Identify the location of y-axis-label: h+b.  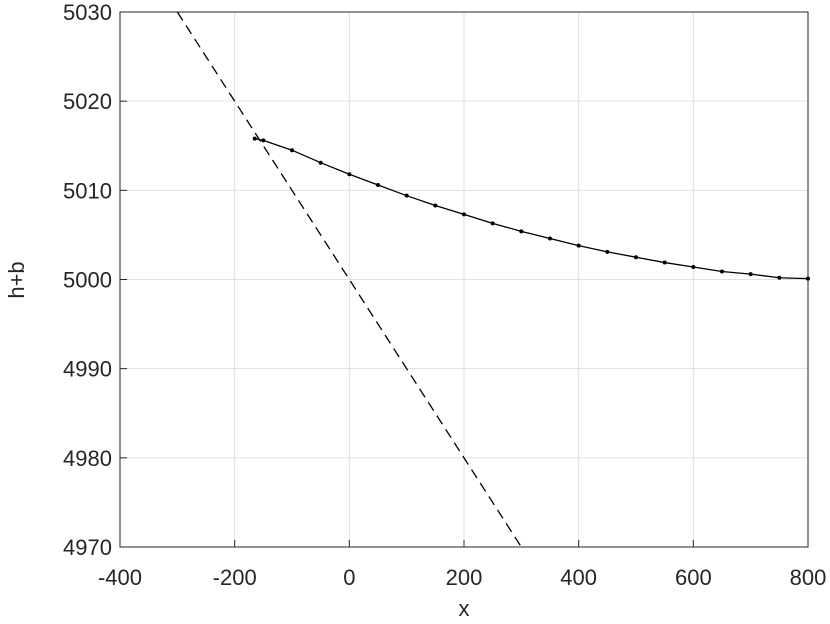
(16, 279).